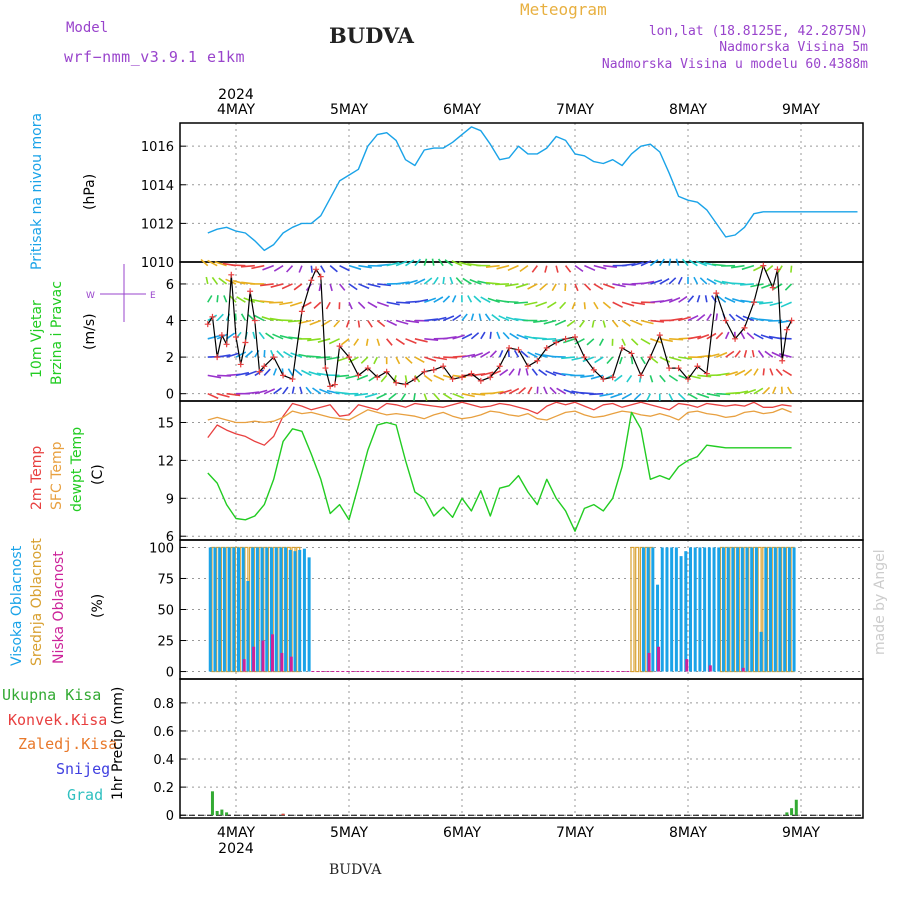  What do you see at coordinates (58, 720) in the screenshot?
I see `precip-item-conv: Konvek.Kisa` at bounding box center [58, 720].